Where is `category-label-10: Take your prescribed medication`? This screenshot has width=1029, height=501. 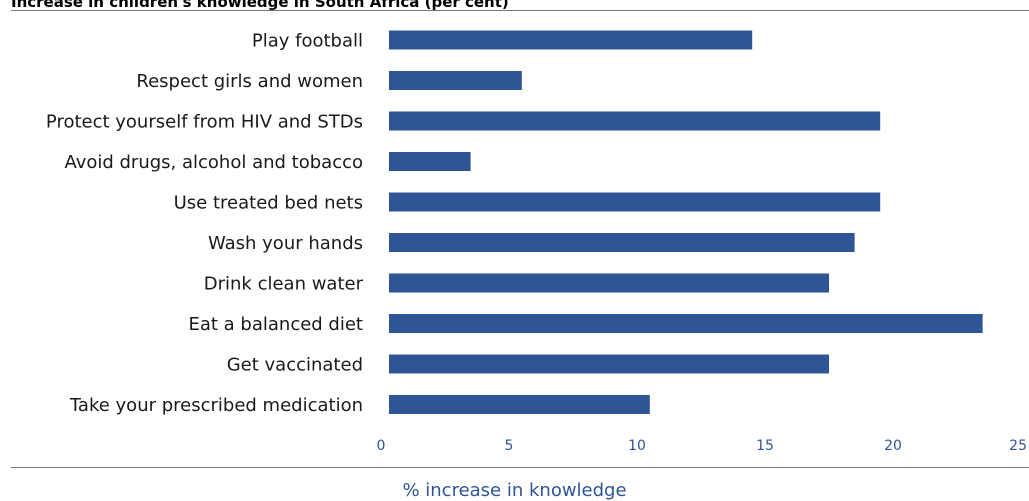 category-label-10: Take your prescribed medication is located at coordinates (216, 405).